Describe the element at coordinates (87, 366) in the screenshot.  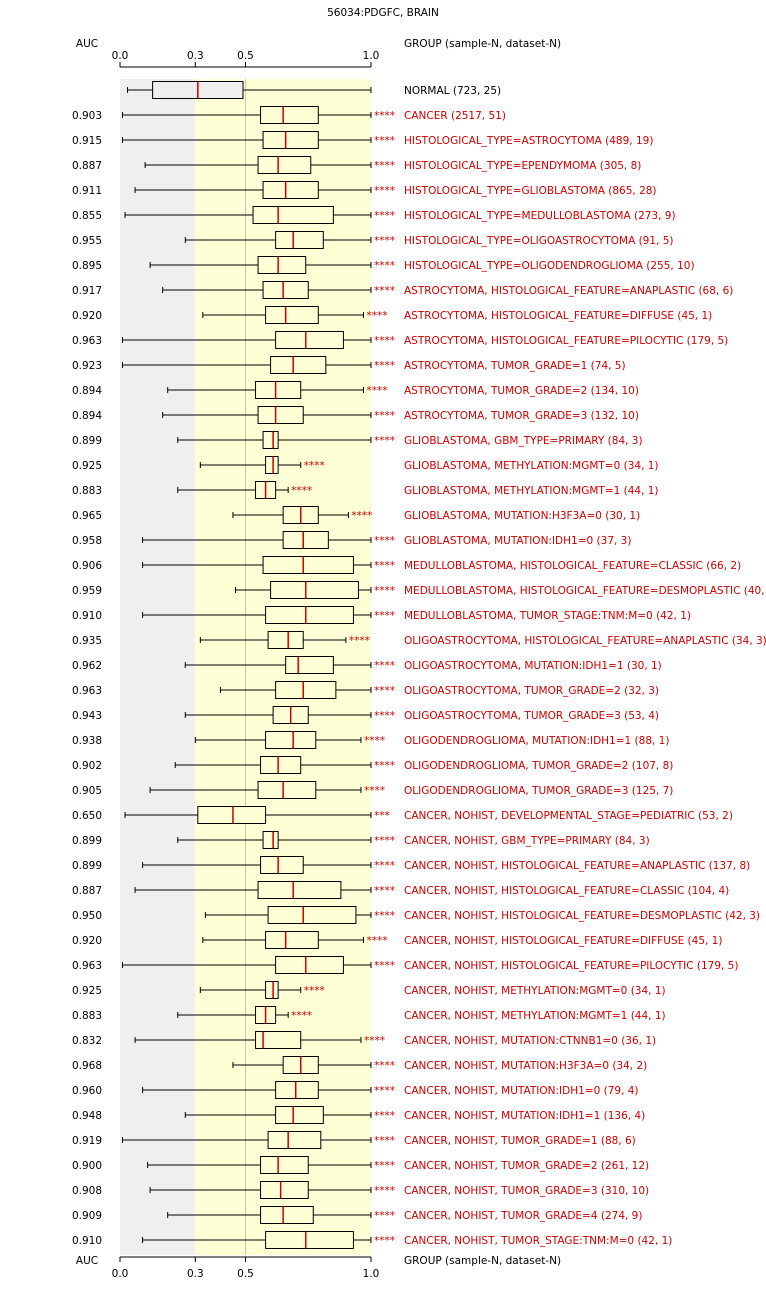
I see `auc-value: 0.923` at that location.